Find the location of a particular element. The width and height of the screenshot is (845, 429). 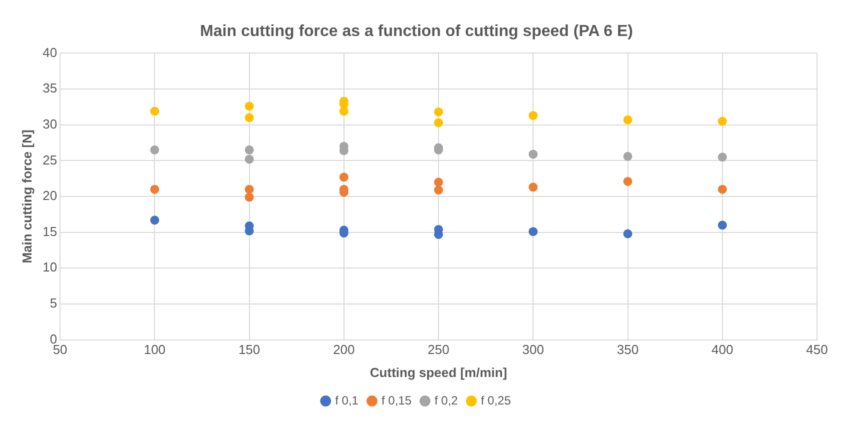

x-tick-label: 250 is located at coordinates (439, 350).